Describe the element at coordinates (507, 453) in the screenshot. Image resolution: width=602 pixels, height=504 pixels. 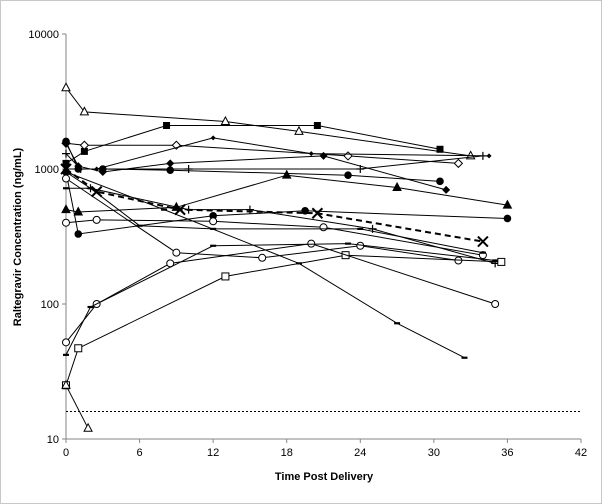
I see `x-tick-label: 36` at that location.